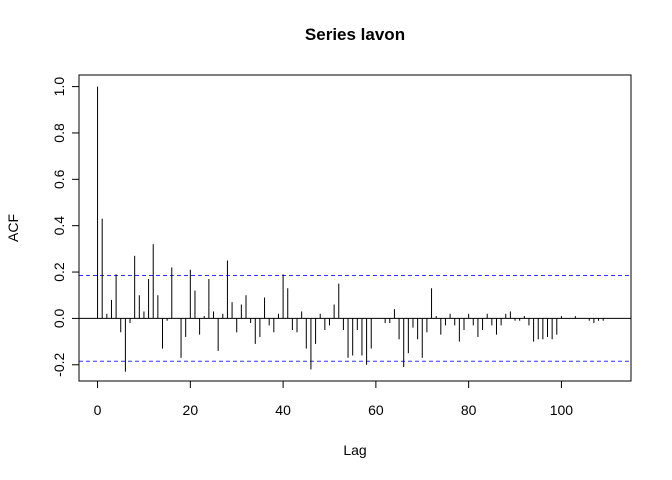 The width and height of the screenshot is (672, 480). What do you see at coordinates (355, 34) in the screenshot?
I see `chart-title: Series lavon` at bounding box center [355, 34].